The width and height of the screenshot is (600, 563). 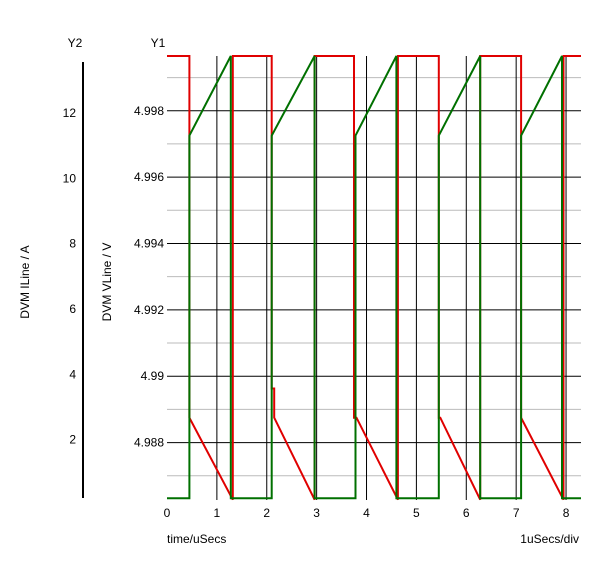 What do you see at coordinates (149, 443) in the screenshot?
I see `y1-tick-label: 4.988` at bounding box center [149, 443].